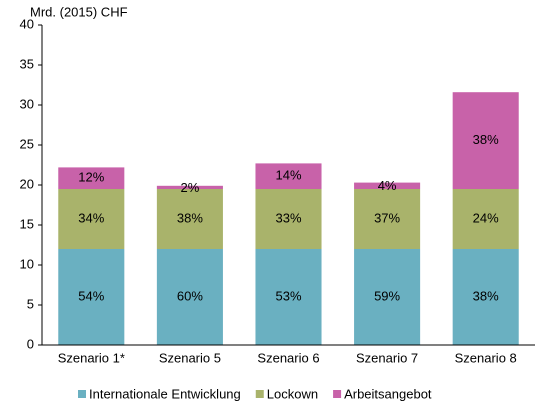  I want to click on x-tick-label: Szenario 8, so click(486, 357).